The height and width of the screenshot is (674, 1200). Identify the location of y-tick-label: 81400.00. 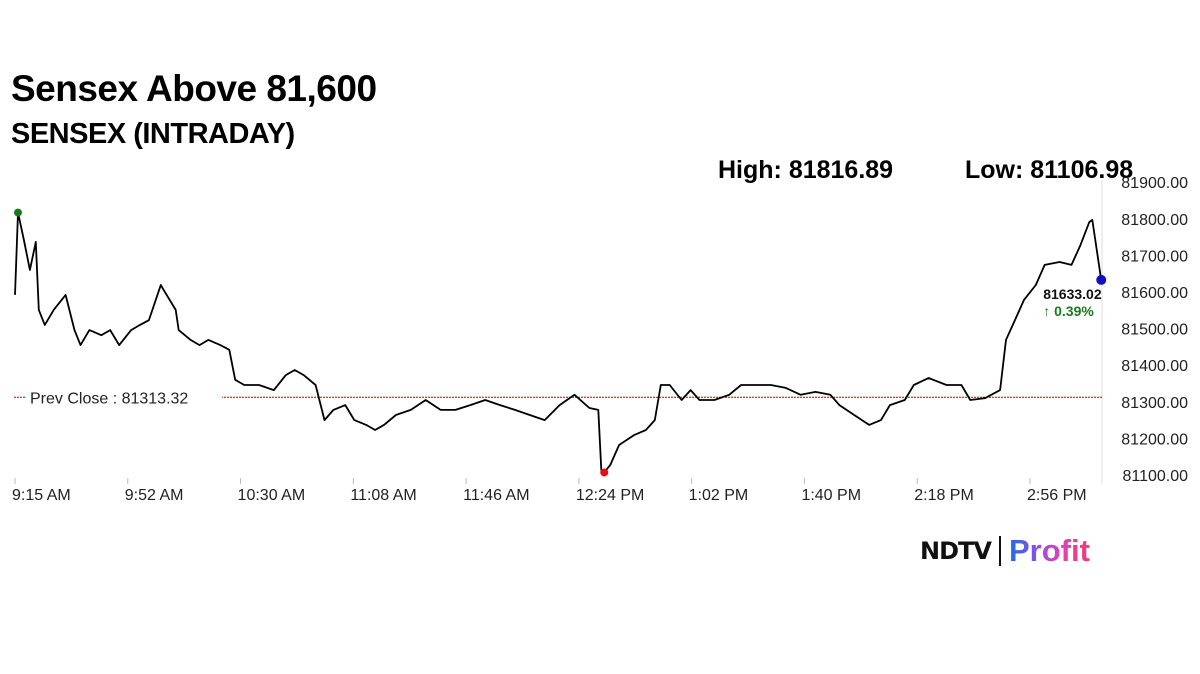
(1154, 366).